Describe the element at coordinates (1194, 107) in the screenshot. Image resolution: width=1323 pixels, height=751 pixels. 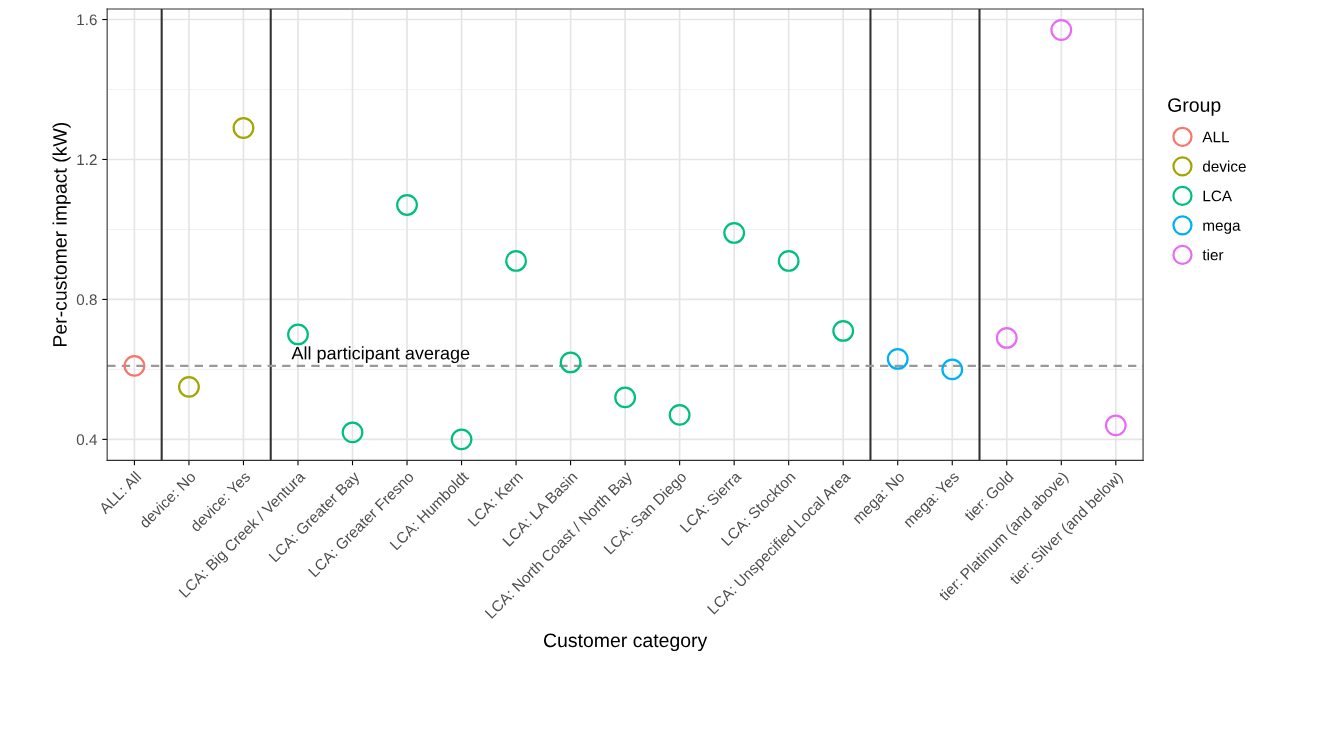
I see `legend-title: Group` at that location.